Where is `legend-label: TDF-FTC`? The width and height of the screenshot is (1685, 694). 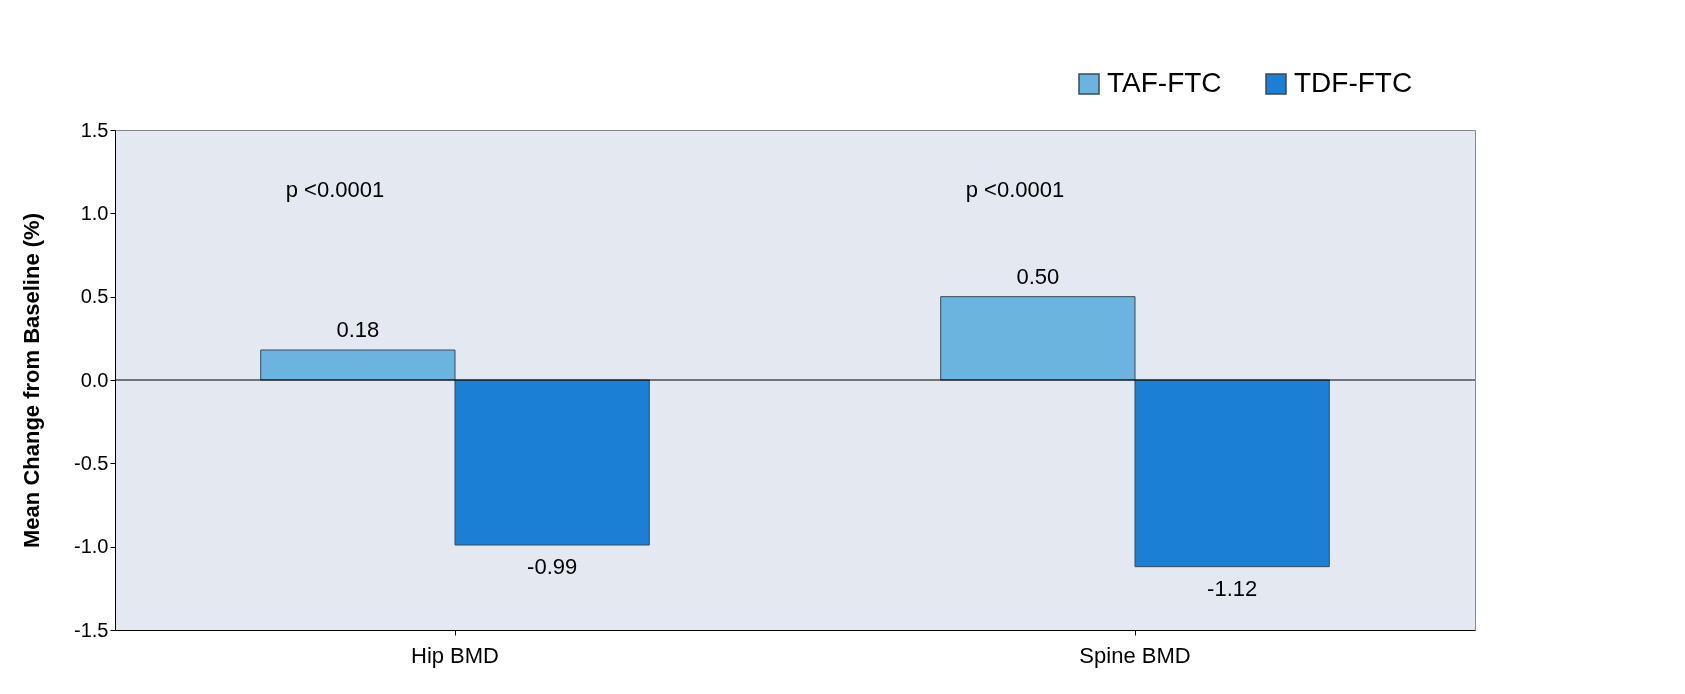
legend-label: TDF-FTC is located at coordinates (1353, 82).